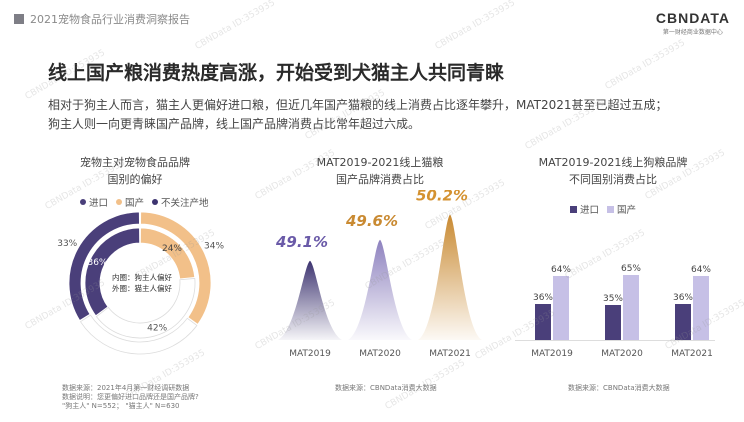  I want to click on legend-item-indifferent: 不关注产地, so click(180, 202).